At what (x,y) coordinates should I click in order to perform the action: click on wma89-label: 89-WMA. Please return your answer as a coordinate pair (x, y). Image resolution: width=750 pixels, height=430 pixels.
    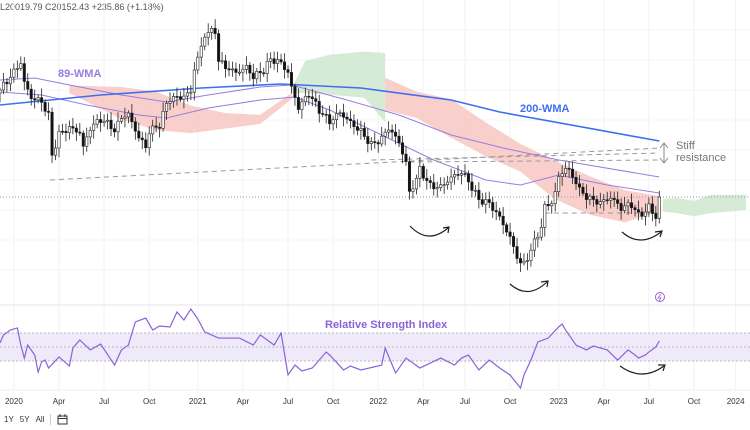
    Looking at the image, I should click on (79, 74).